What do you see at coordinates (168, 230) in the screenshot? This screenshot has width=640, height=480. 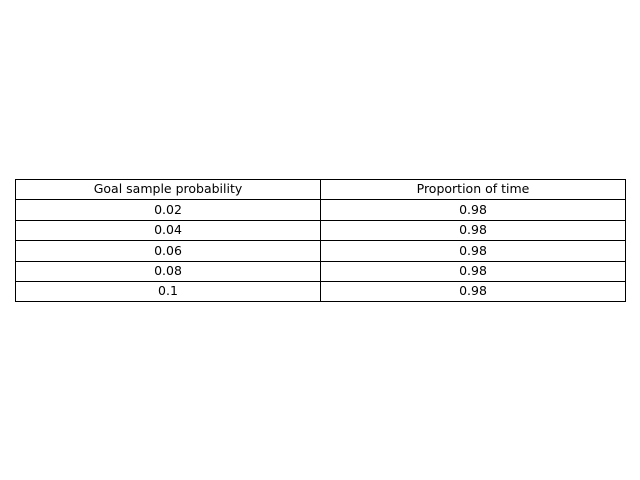 I see `table-cell-goal-sample-probability: 0.04` at bounding box center [168, 230].